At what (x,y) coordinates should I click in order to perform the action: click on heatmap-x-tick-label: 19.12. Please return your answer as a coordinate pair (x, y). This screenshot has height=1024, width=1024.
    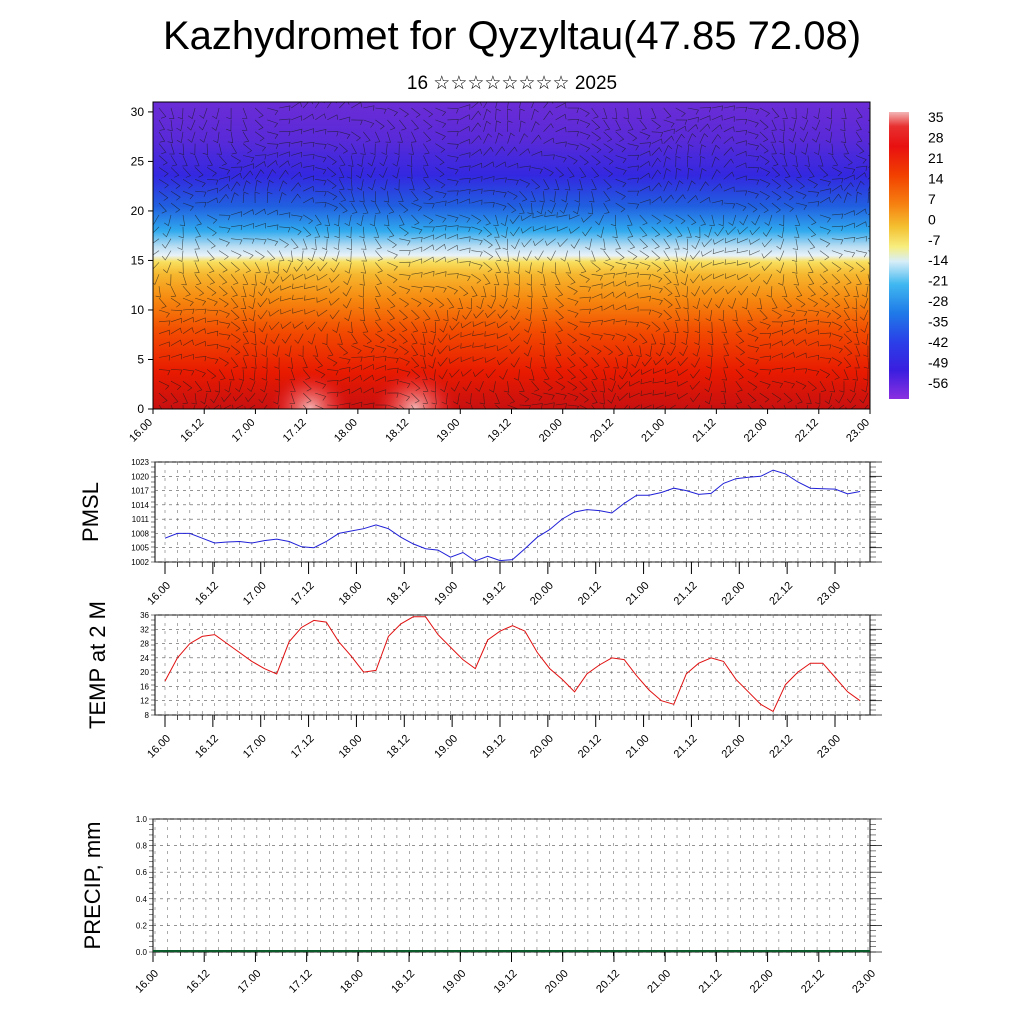
    Looking at the image, I should click on (500, 431).